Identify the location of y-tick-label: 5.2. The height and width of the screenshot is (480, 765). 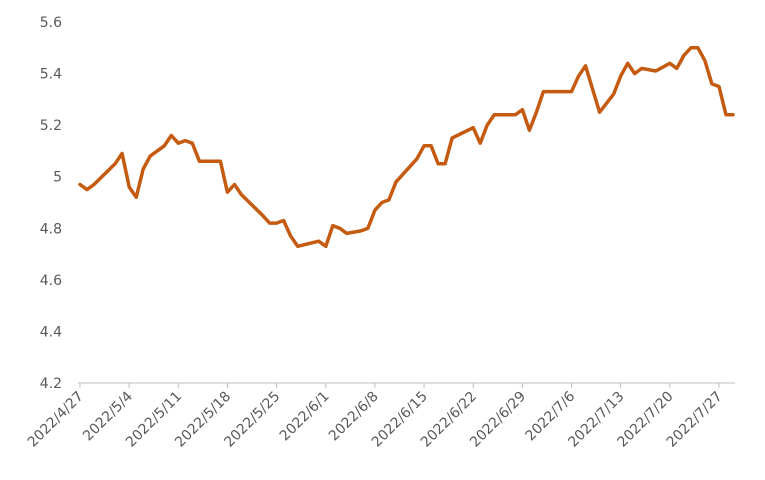
(51, 126).